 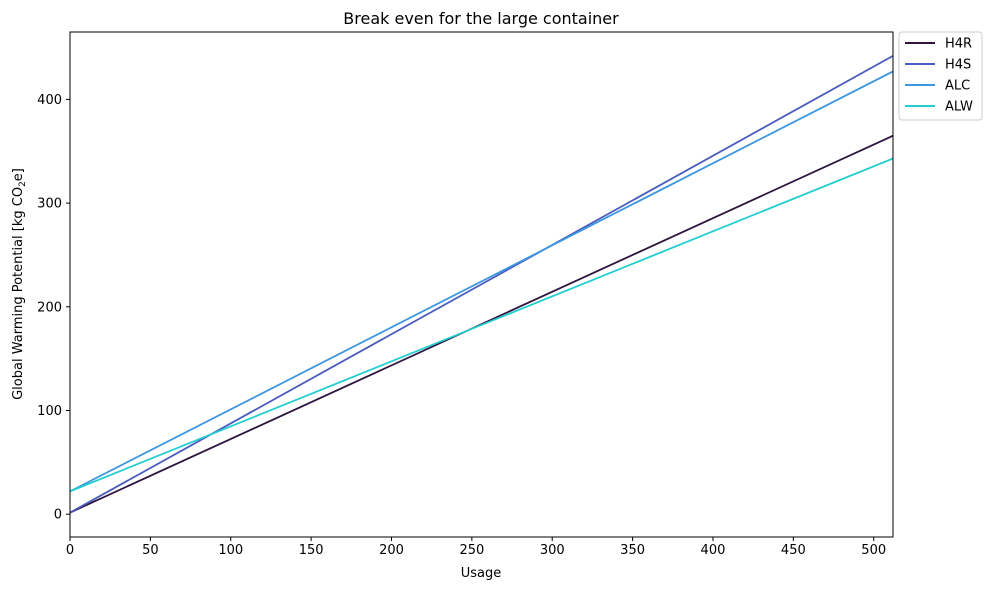 What do you see at coordinates (391, 550) in the screenshot?
I see `x-tick-label: 200` at bounding box center [391, 550].